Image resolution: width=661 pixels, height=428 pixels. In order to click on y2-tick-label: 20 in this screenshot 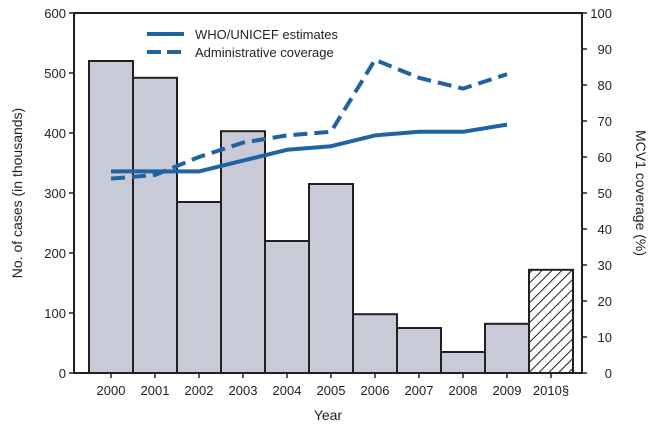, I will do `click(605, 301)`.